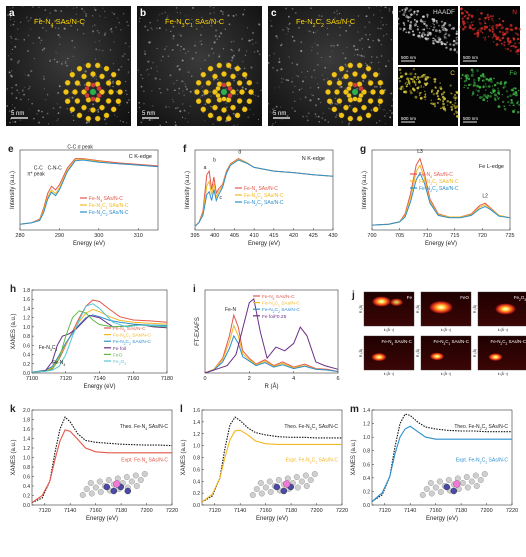  I want to click on x-tick-label: 405, so click(234, 236).